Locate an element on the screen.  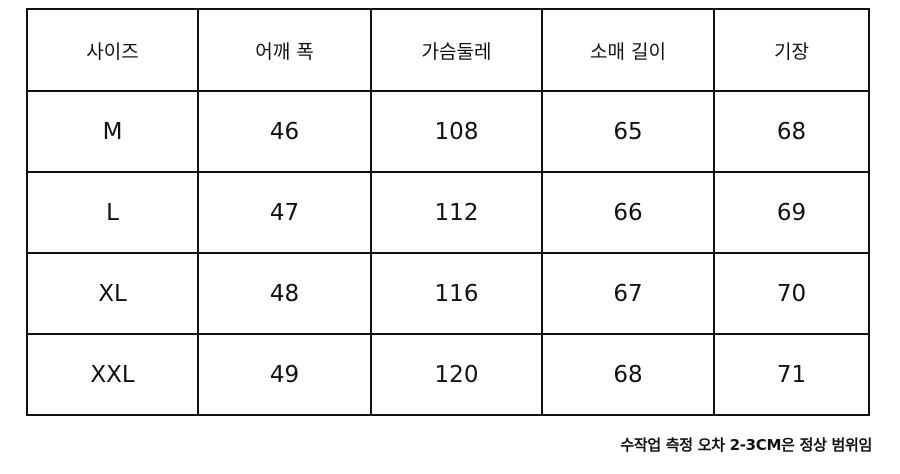
value-cell: 120 is located at coordinates (456, 374).